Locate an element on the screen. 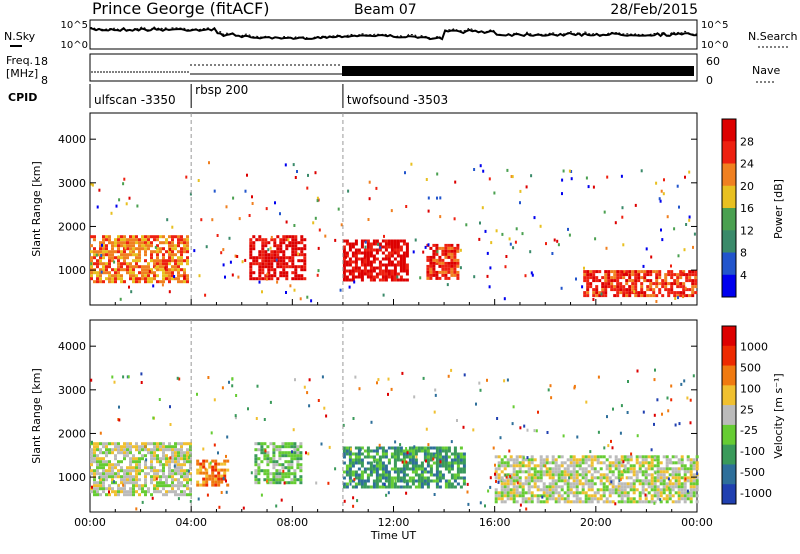 The width and height of the screenshot is (800, 554). date-title: 28/Feb/2015 is located at coordinates (654, 10).